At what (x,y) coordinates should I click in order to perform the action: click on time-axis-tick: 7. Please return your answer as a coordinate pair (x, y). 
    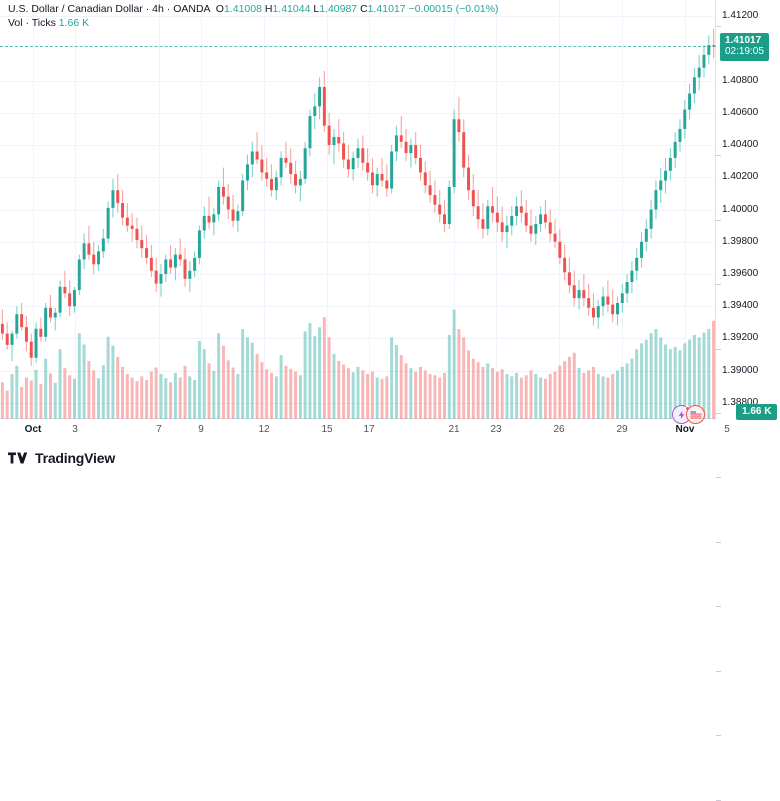
    Looking at the image, I should click on (159, 429).